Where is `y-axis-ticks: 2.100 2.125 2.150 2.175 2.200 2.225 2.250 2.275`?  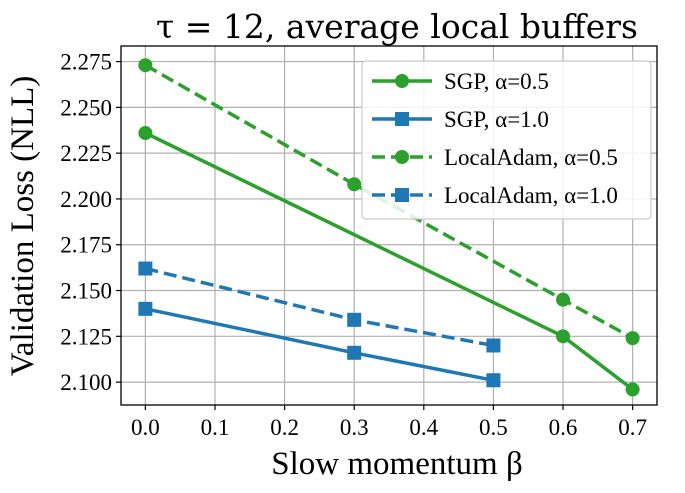
y-axis-ticks: 2.100 2.125 2.150 2.175 2.200 2.225 2.250 2.275 is located at coordinates (90, 222).